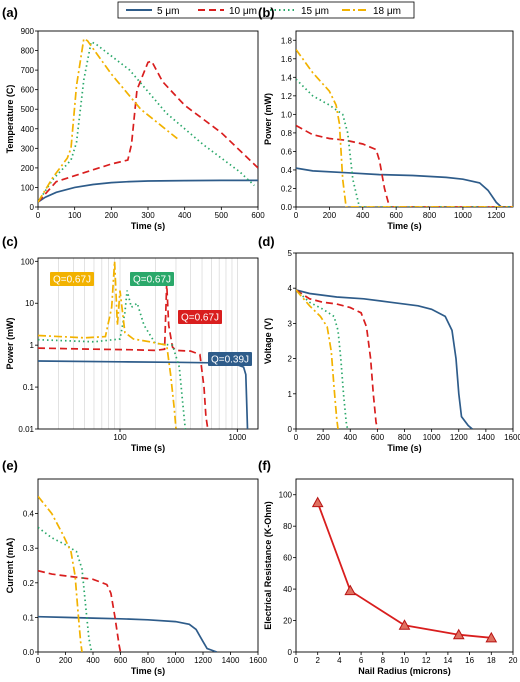  What do you see at coordinates (266, 241) in the screenshot?
I see `panel-label: (d)` at bounding box center [266, 241].